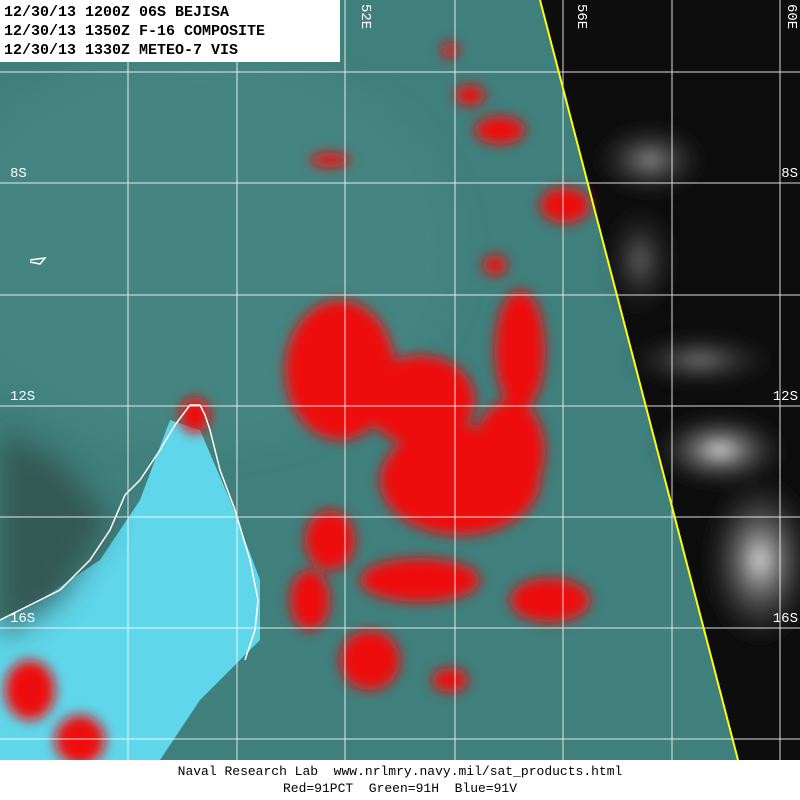 This screenshot has height=800, width=800. I want to click on longitude-label: 56E, so click(581, 16).